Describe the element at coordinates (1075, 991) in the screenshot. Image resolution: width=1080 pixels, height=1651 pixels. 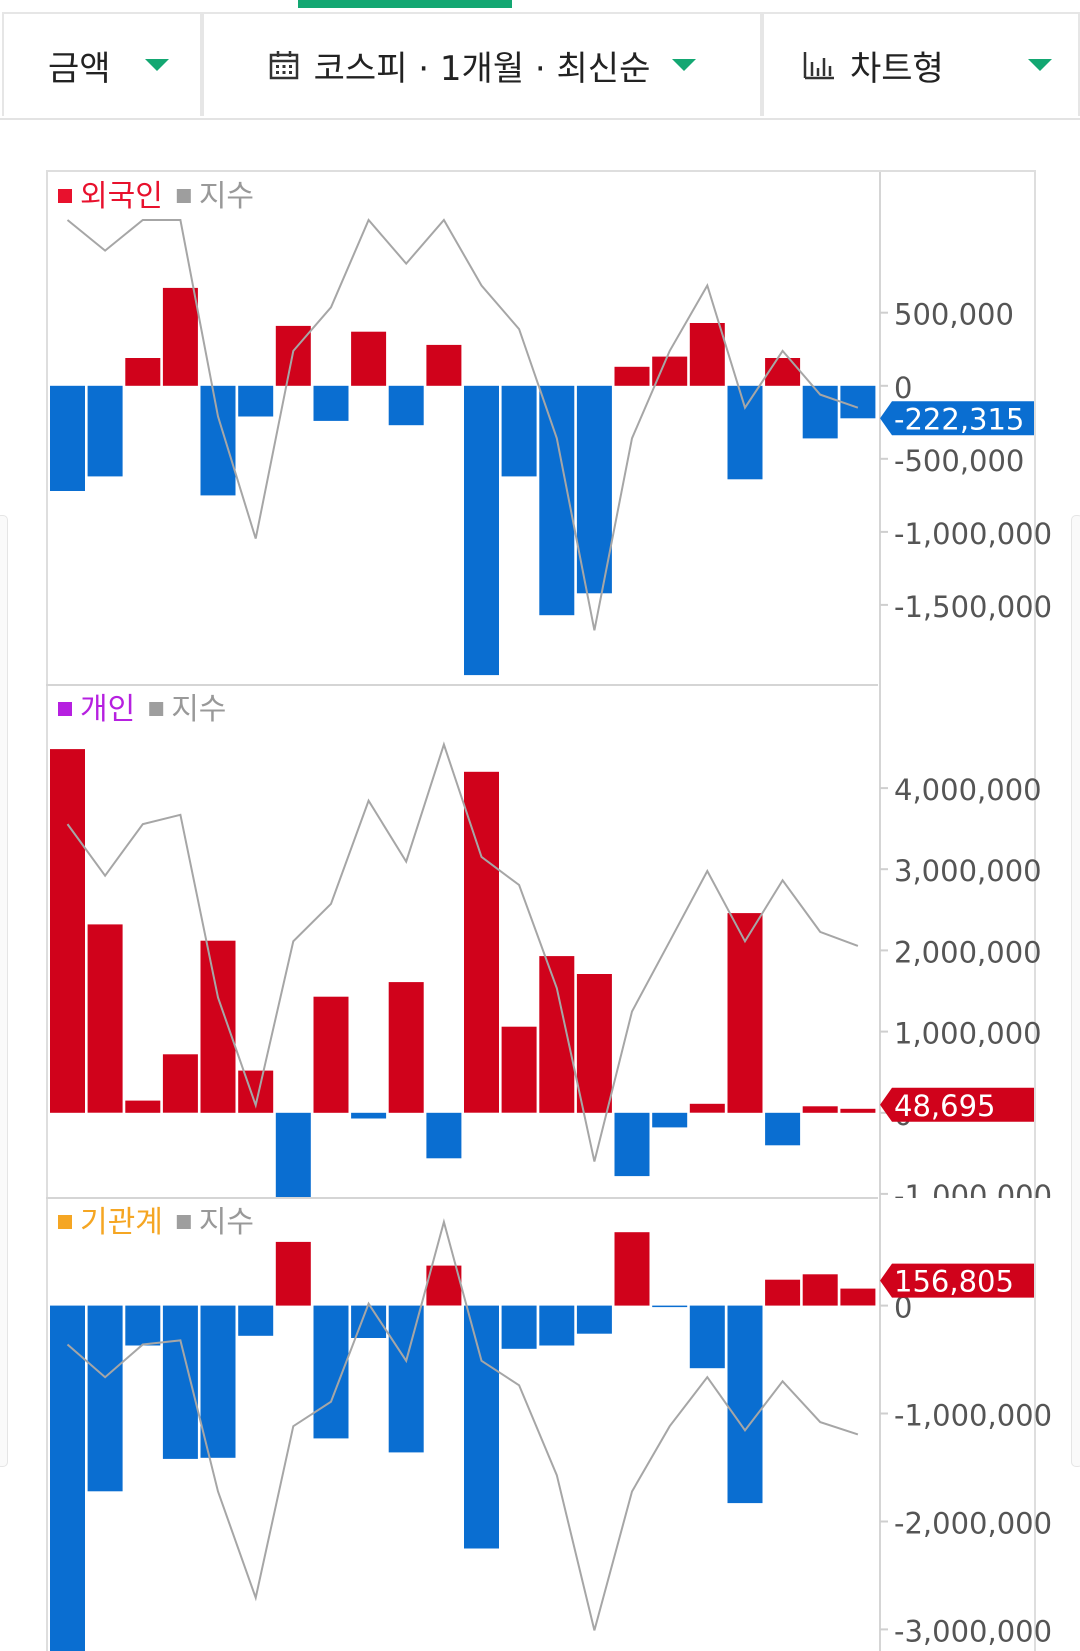
I see `right-scroll-rail` at that location.